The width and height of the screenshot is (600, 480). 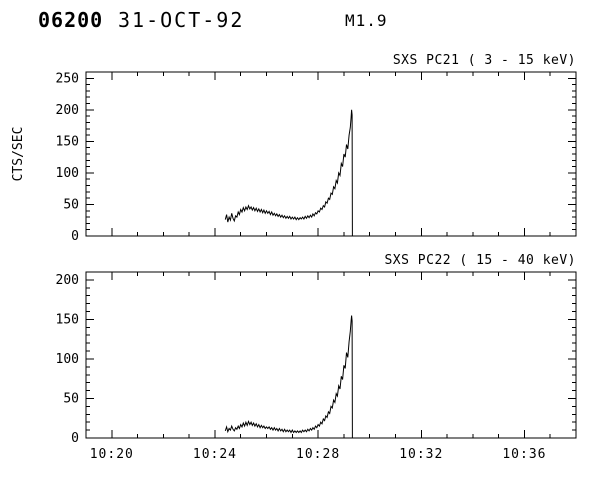 I want to click on svg-text: 10:24, so click(x=215, y=454).